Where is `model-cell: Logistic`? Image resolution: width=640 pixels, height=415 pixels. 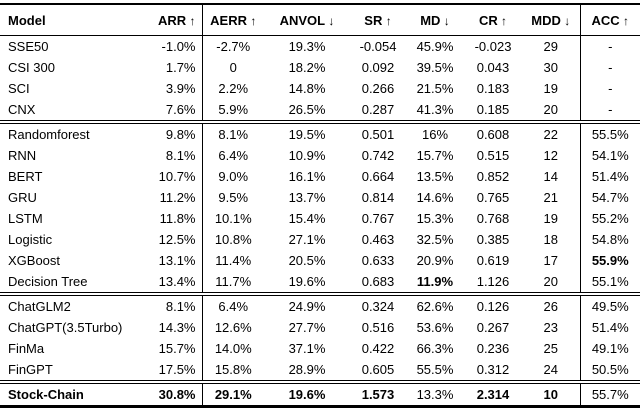
model-cell: Logistic is located at coordinates (30, 239).